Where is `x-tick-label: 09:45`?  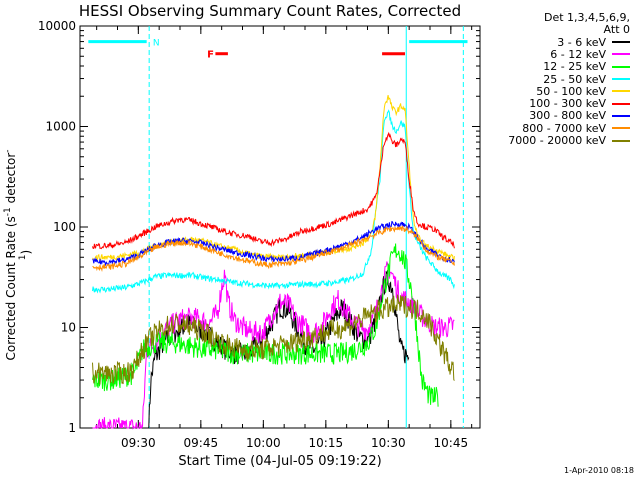 x-tick-label: 09:45 is located at coordinates (201, 443).